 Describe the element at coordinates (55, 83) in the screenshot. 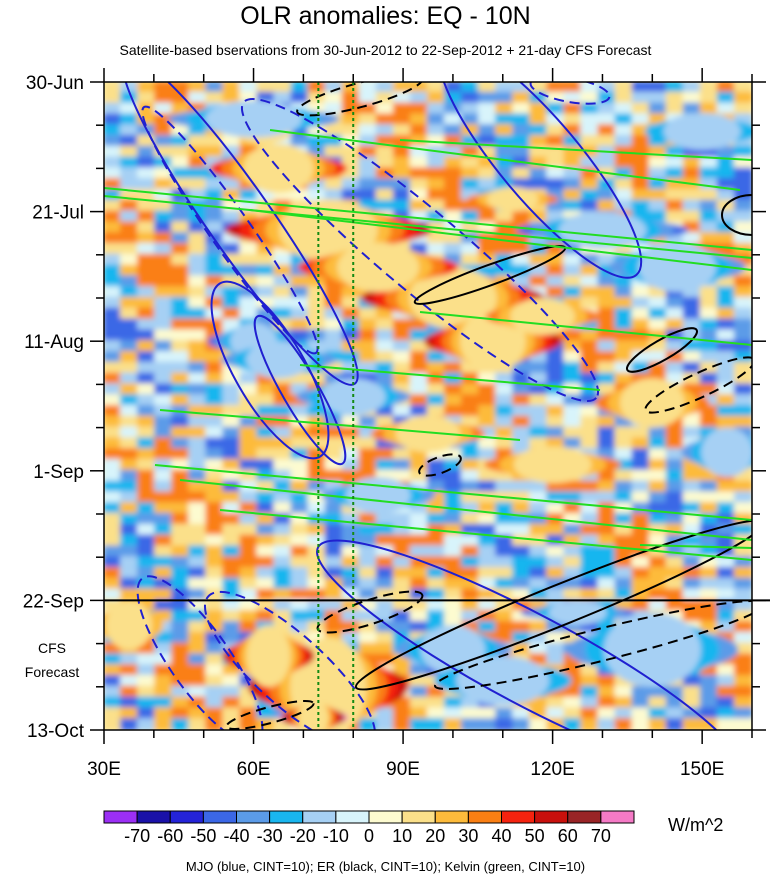

I see `y-tick-label: 30-Jun` at that location.